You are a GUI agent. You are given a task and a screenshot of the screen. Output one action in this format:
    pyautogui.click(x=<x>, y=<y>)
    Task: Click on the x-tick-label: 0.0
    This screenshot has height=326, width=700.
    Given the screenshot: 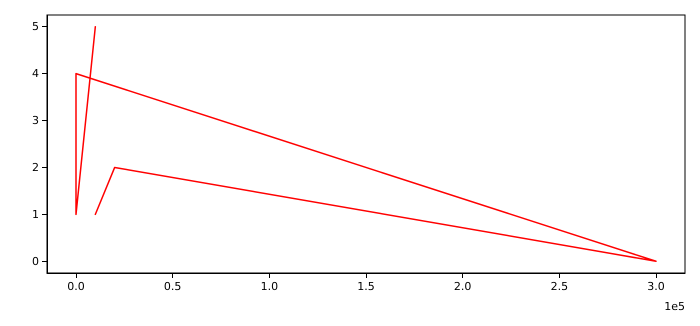 What is the action you would take?
    pyautogui.click(x=76, y=286)
    